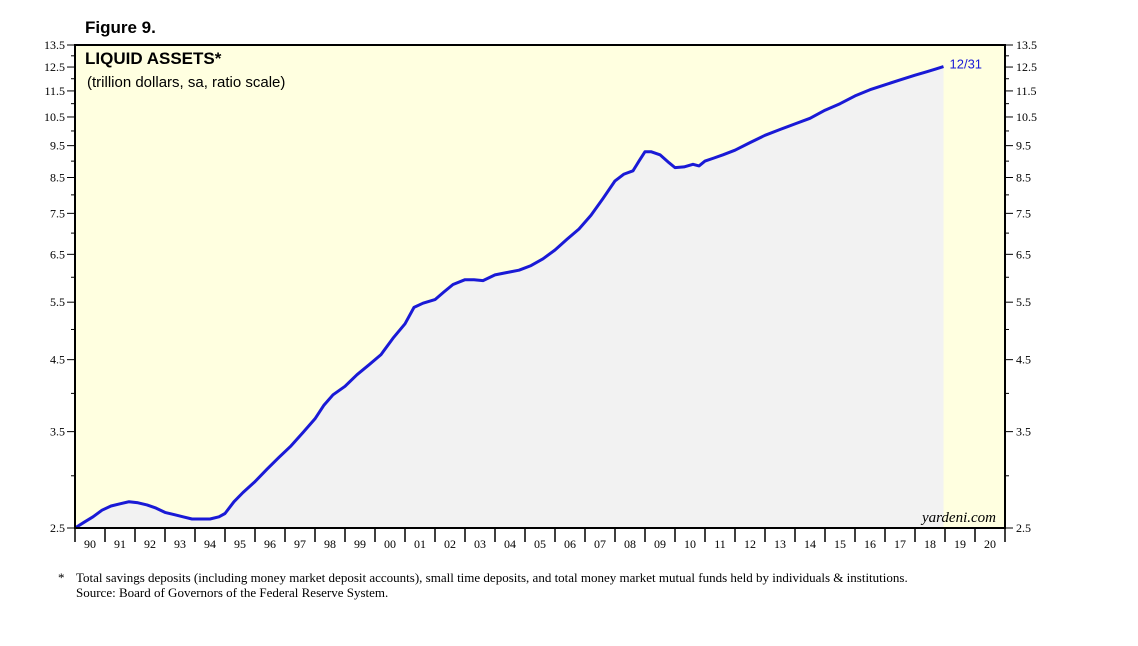  Describe the element at coordinates (360, 544) in the screenshot. I see `x-tick-label: 99` at that location.